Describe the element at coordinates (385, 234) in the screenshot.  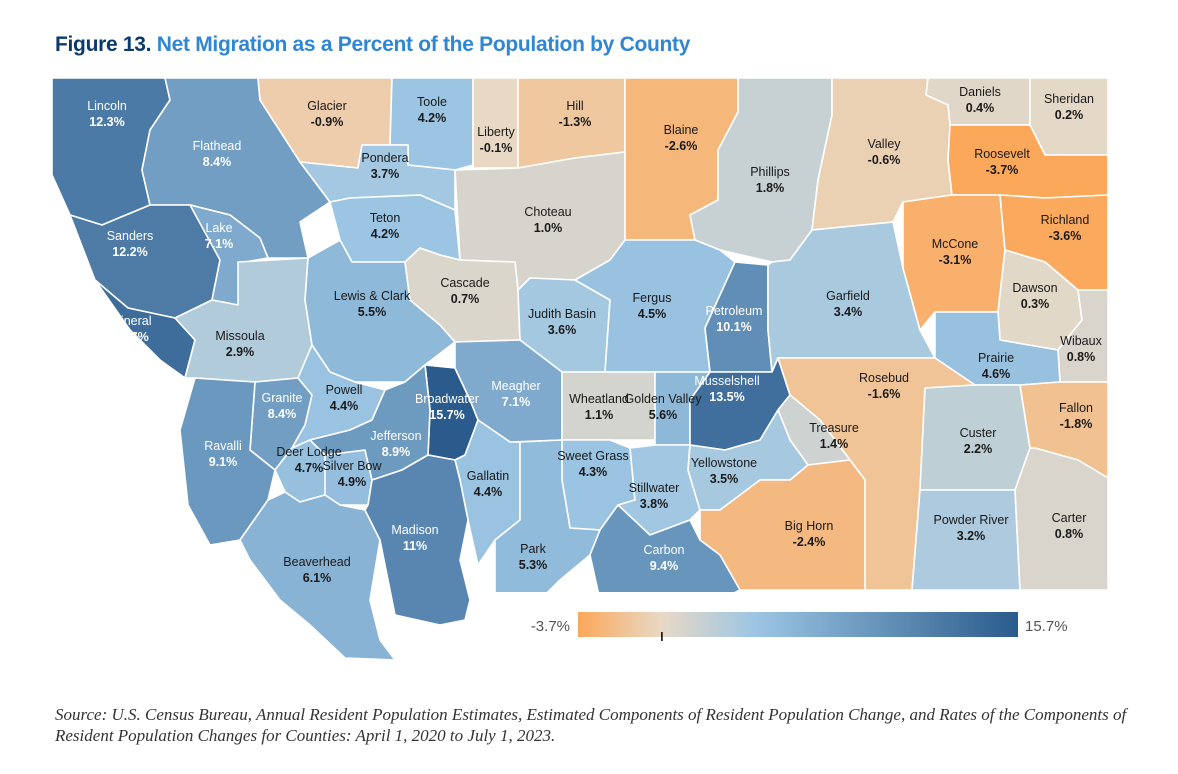
I see `county-value: 4.2%` at that location.